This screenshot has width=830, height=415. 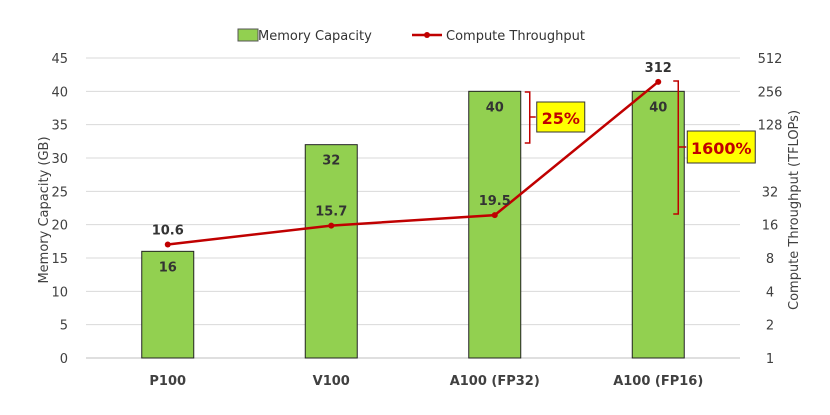 What do you see at coordinates (770, 192) in the screenshot?
I see `y-right-tick-label: 32` at bounding box center [770, 192].